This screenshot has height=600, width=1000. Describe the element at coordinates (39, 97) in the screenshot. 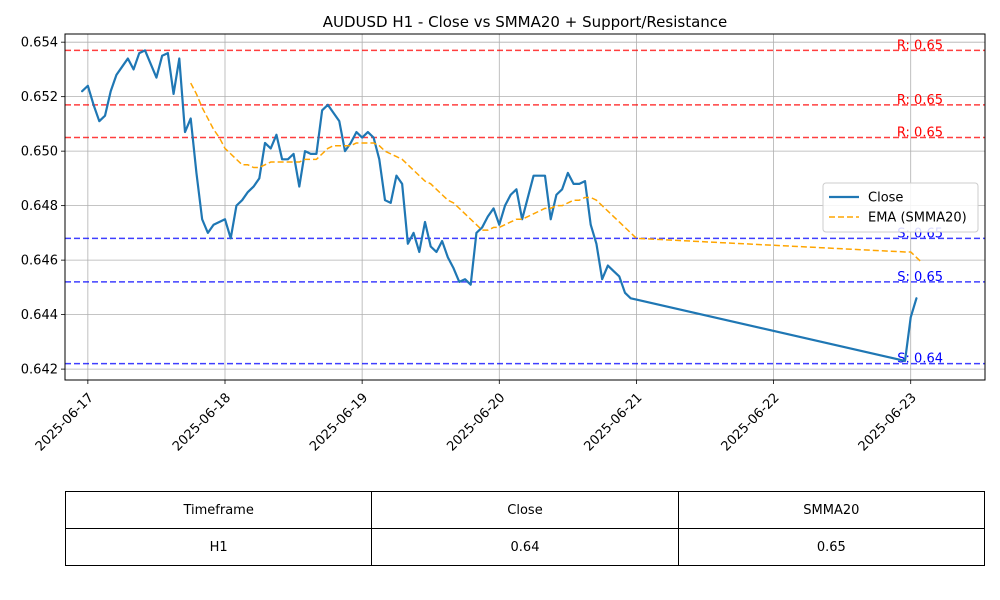

I see `y-tick-label: 0.652` at that location.